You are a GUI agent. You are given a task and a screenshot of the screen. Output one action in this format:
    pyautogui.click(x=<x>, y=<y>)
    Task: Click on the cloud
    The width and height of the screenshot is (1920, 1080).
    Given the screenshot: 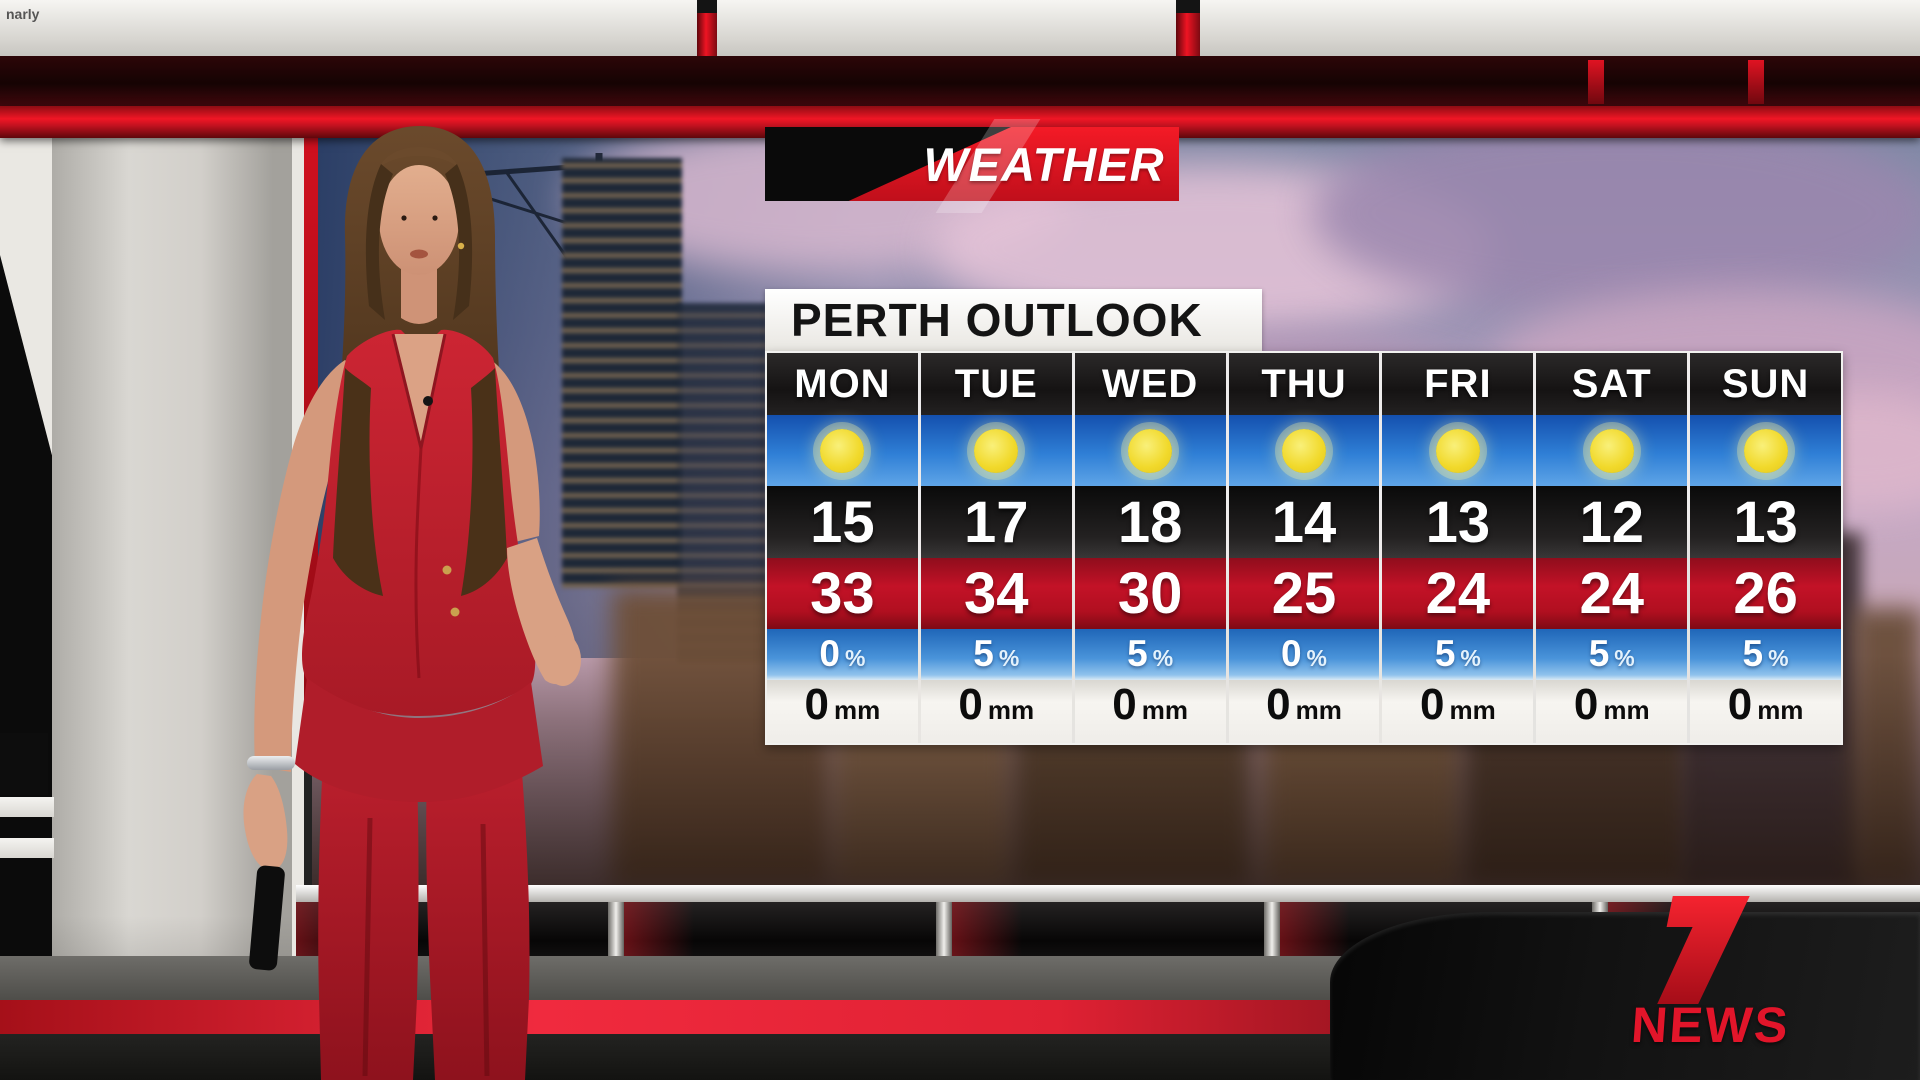 What is the action you would take?
    pyautogui.click(x=1616, y=225)
    